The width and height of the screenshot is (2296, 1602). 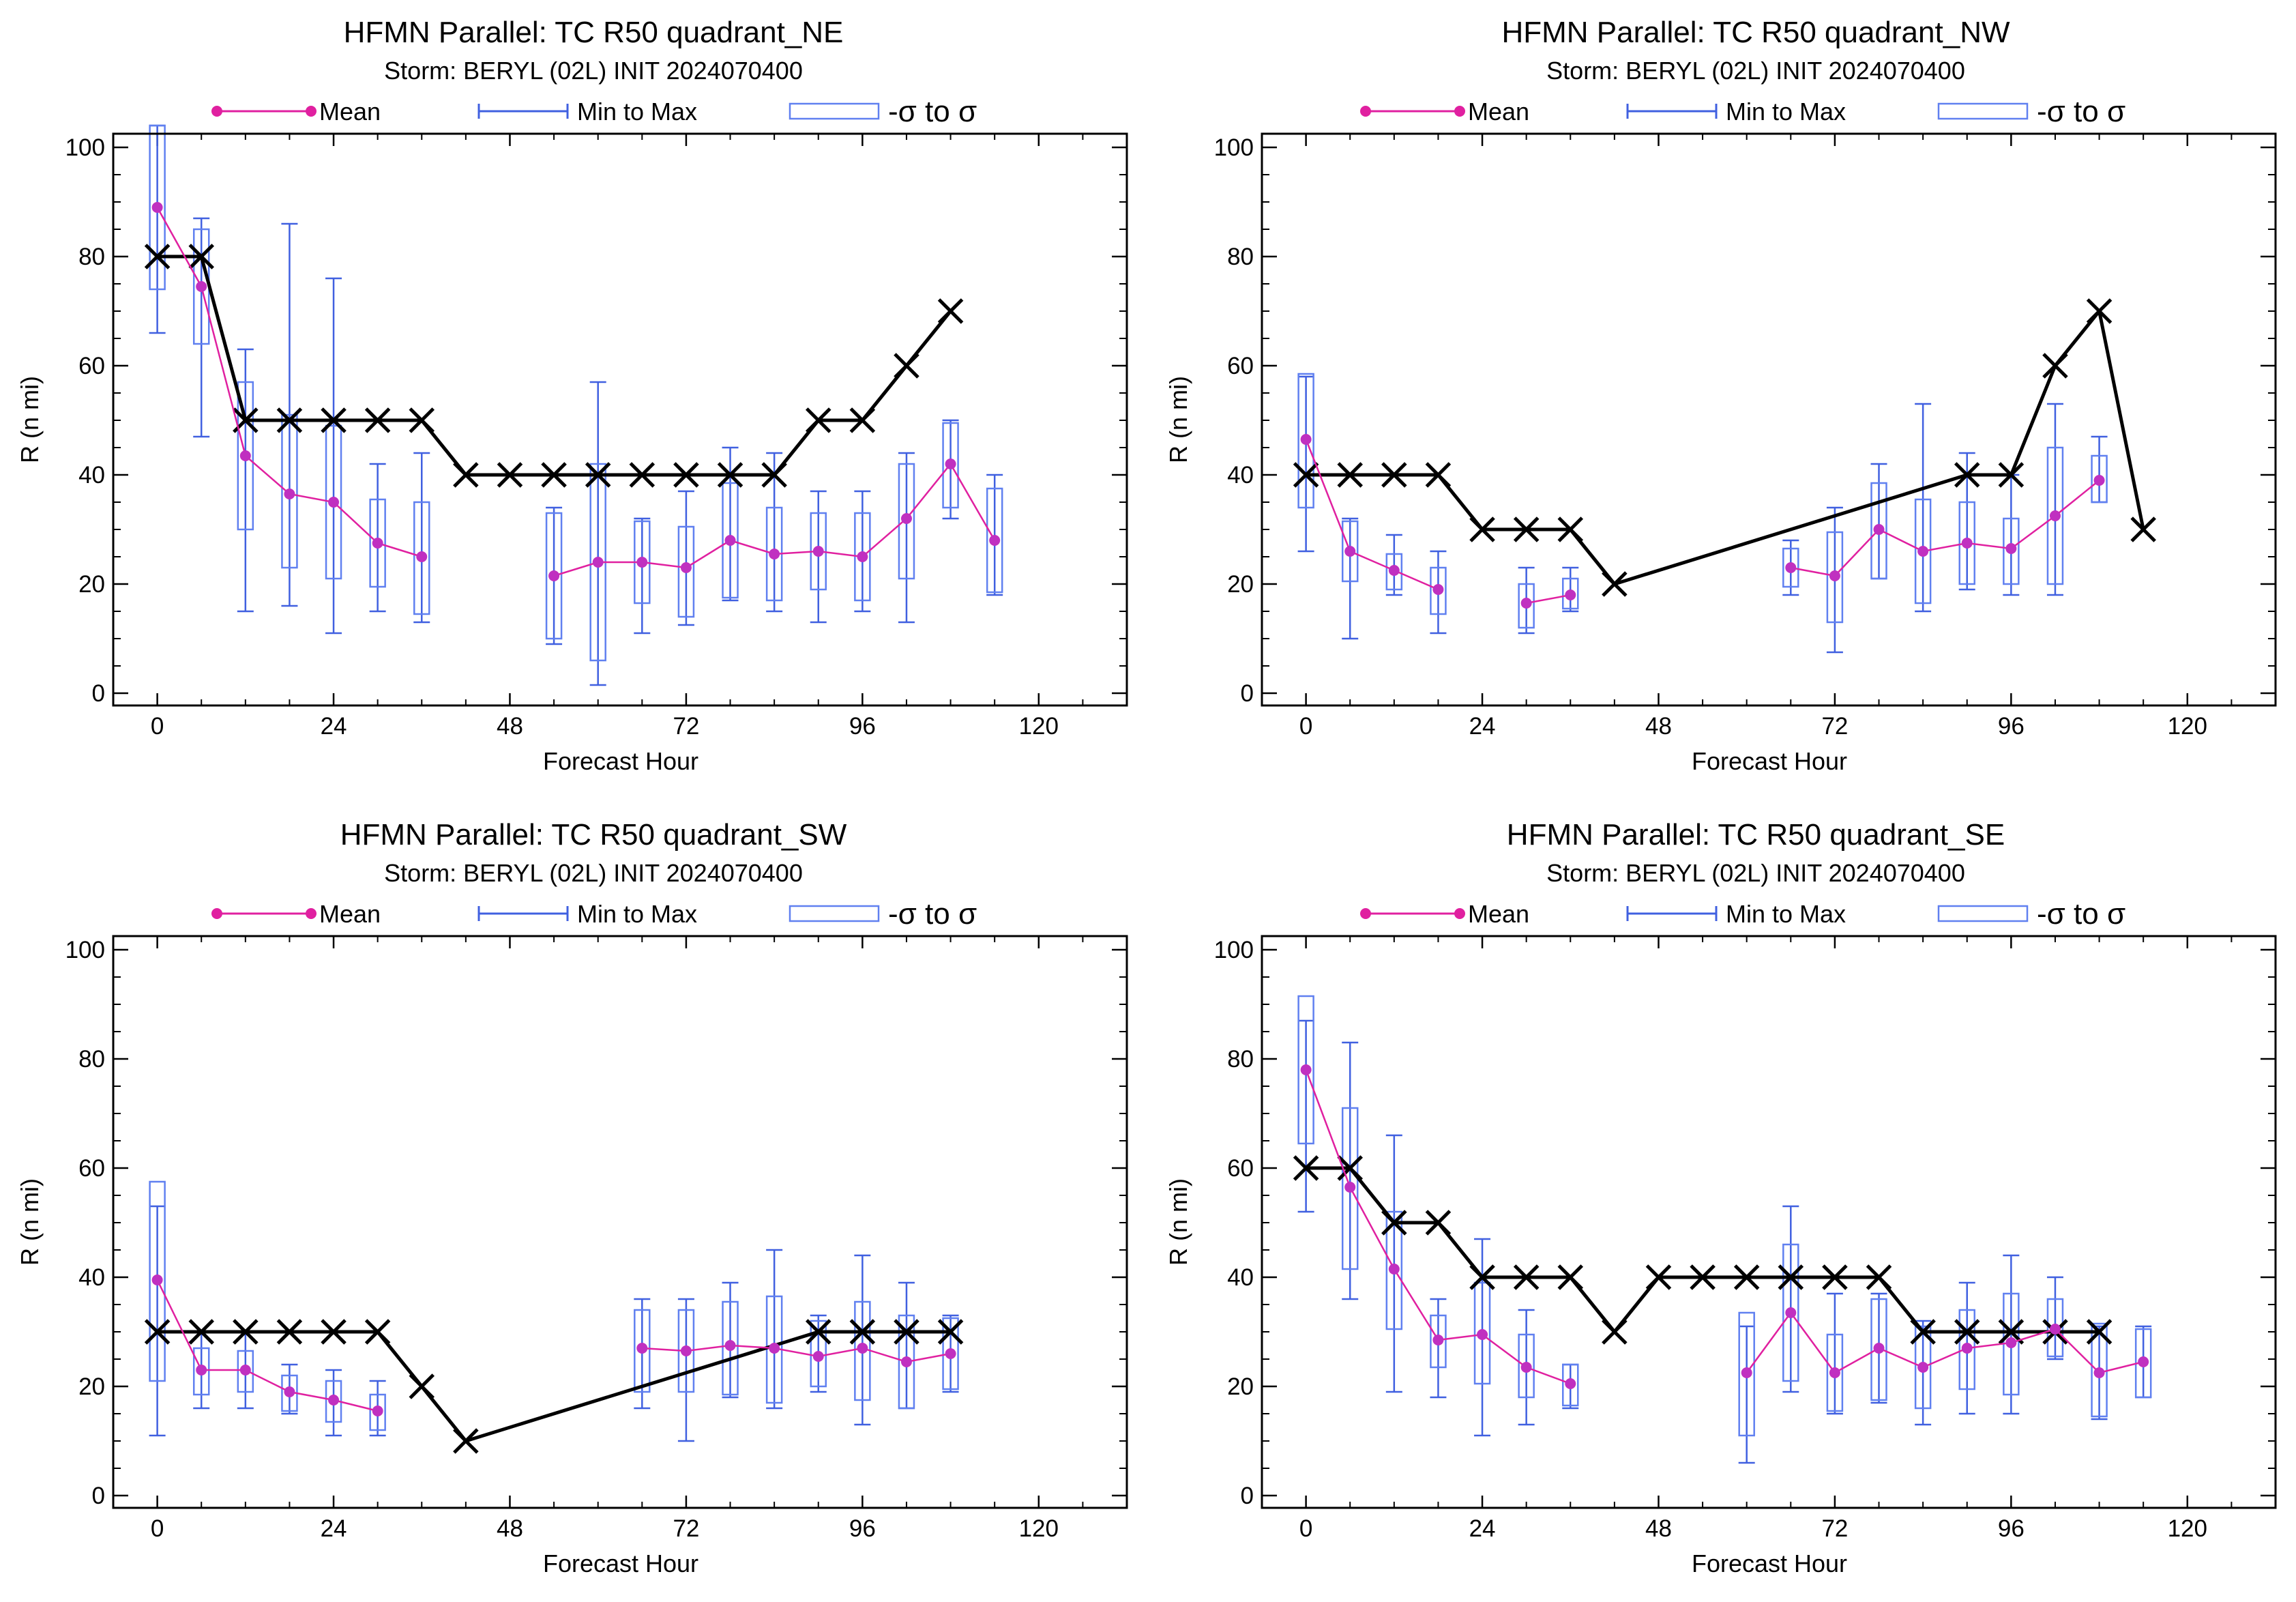 I want to click on y-tick-label: 60, so click(x=92, y=1169).